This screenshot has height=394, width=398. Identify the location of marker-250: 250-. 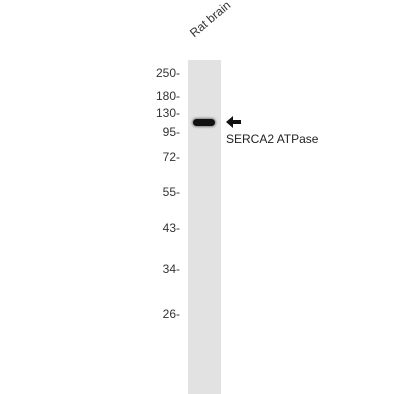
(167, 73).